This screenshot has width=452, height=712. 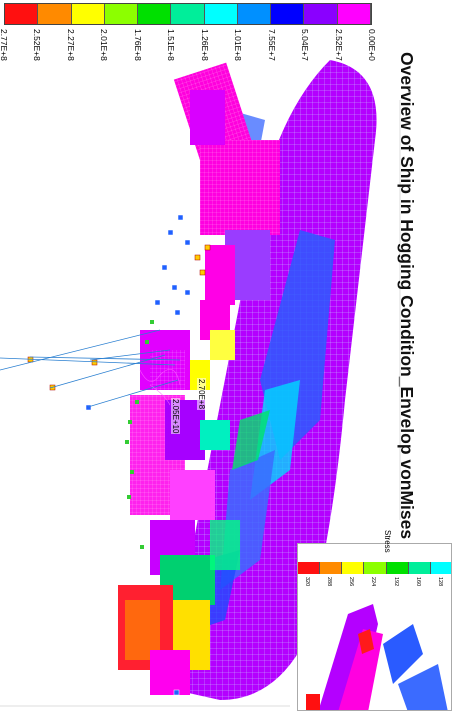 I want to click on inset-tick-label: 320, so click(x=307, y=582).